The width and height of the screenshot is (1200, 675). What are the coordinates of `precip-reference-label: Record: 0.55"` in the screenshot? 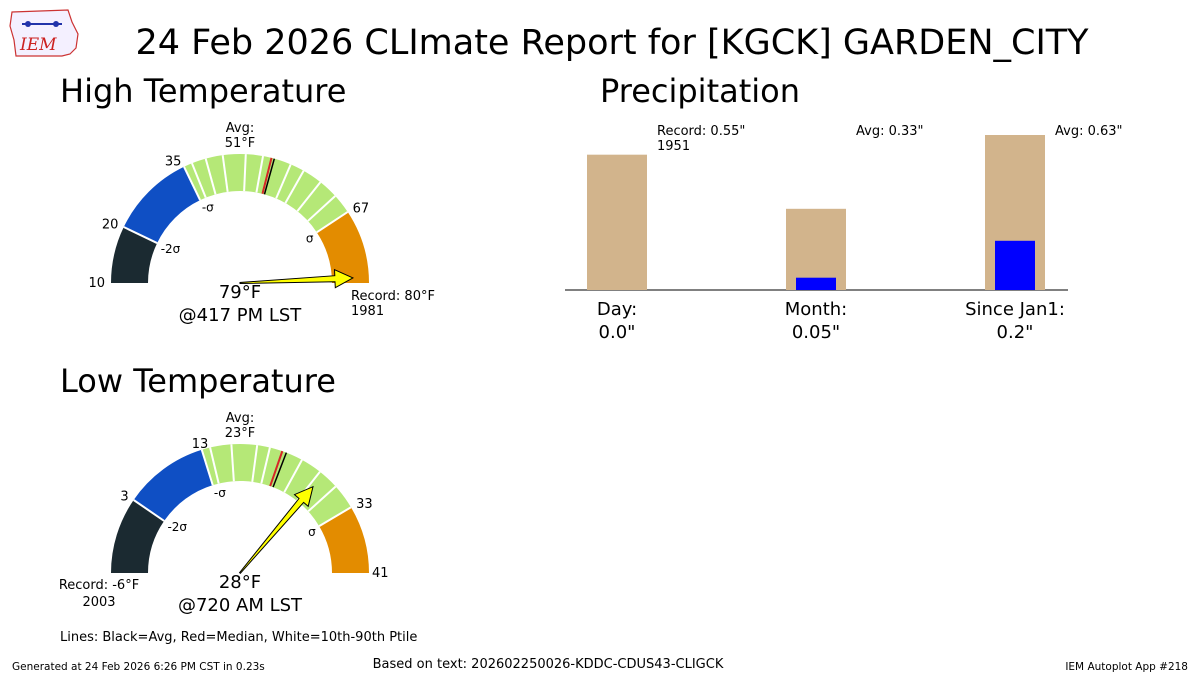 It's located at (701, 131).